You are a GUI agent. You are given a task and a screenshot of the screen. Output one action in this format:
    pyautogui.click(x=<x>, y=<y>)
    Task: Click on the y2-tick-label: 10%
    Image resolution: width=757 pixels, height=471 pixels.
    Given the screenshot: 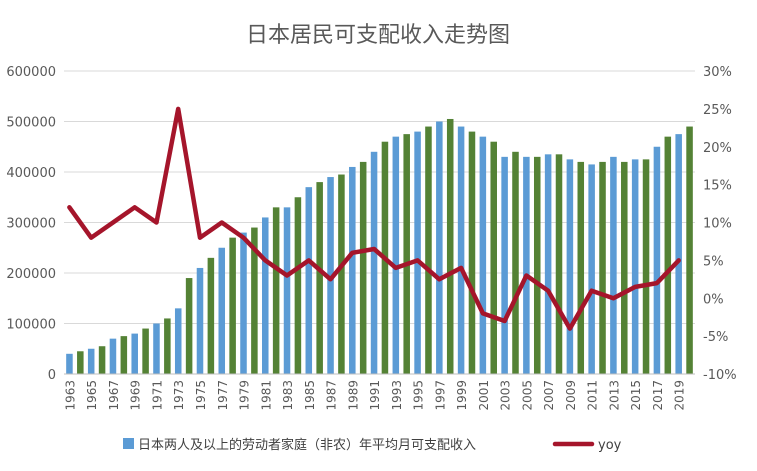 What is the action you would take?
    pyautogui.click(x=717, y=224)
    